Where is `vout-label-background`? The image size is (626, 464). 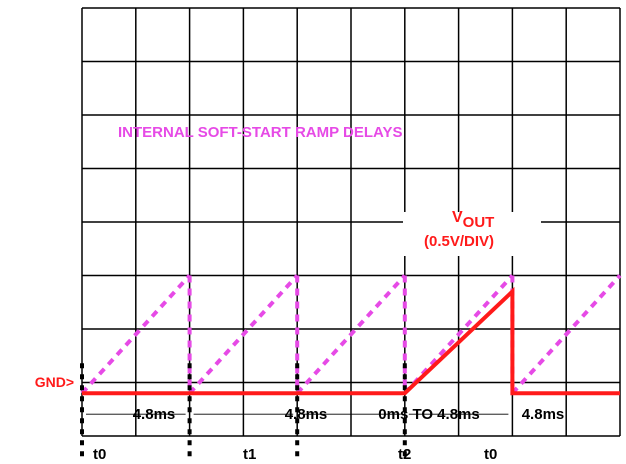
vout-label-background is located at coordinates (472, 234).